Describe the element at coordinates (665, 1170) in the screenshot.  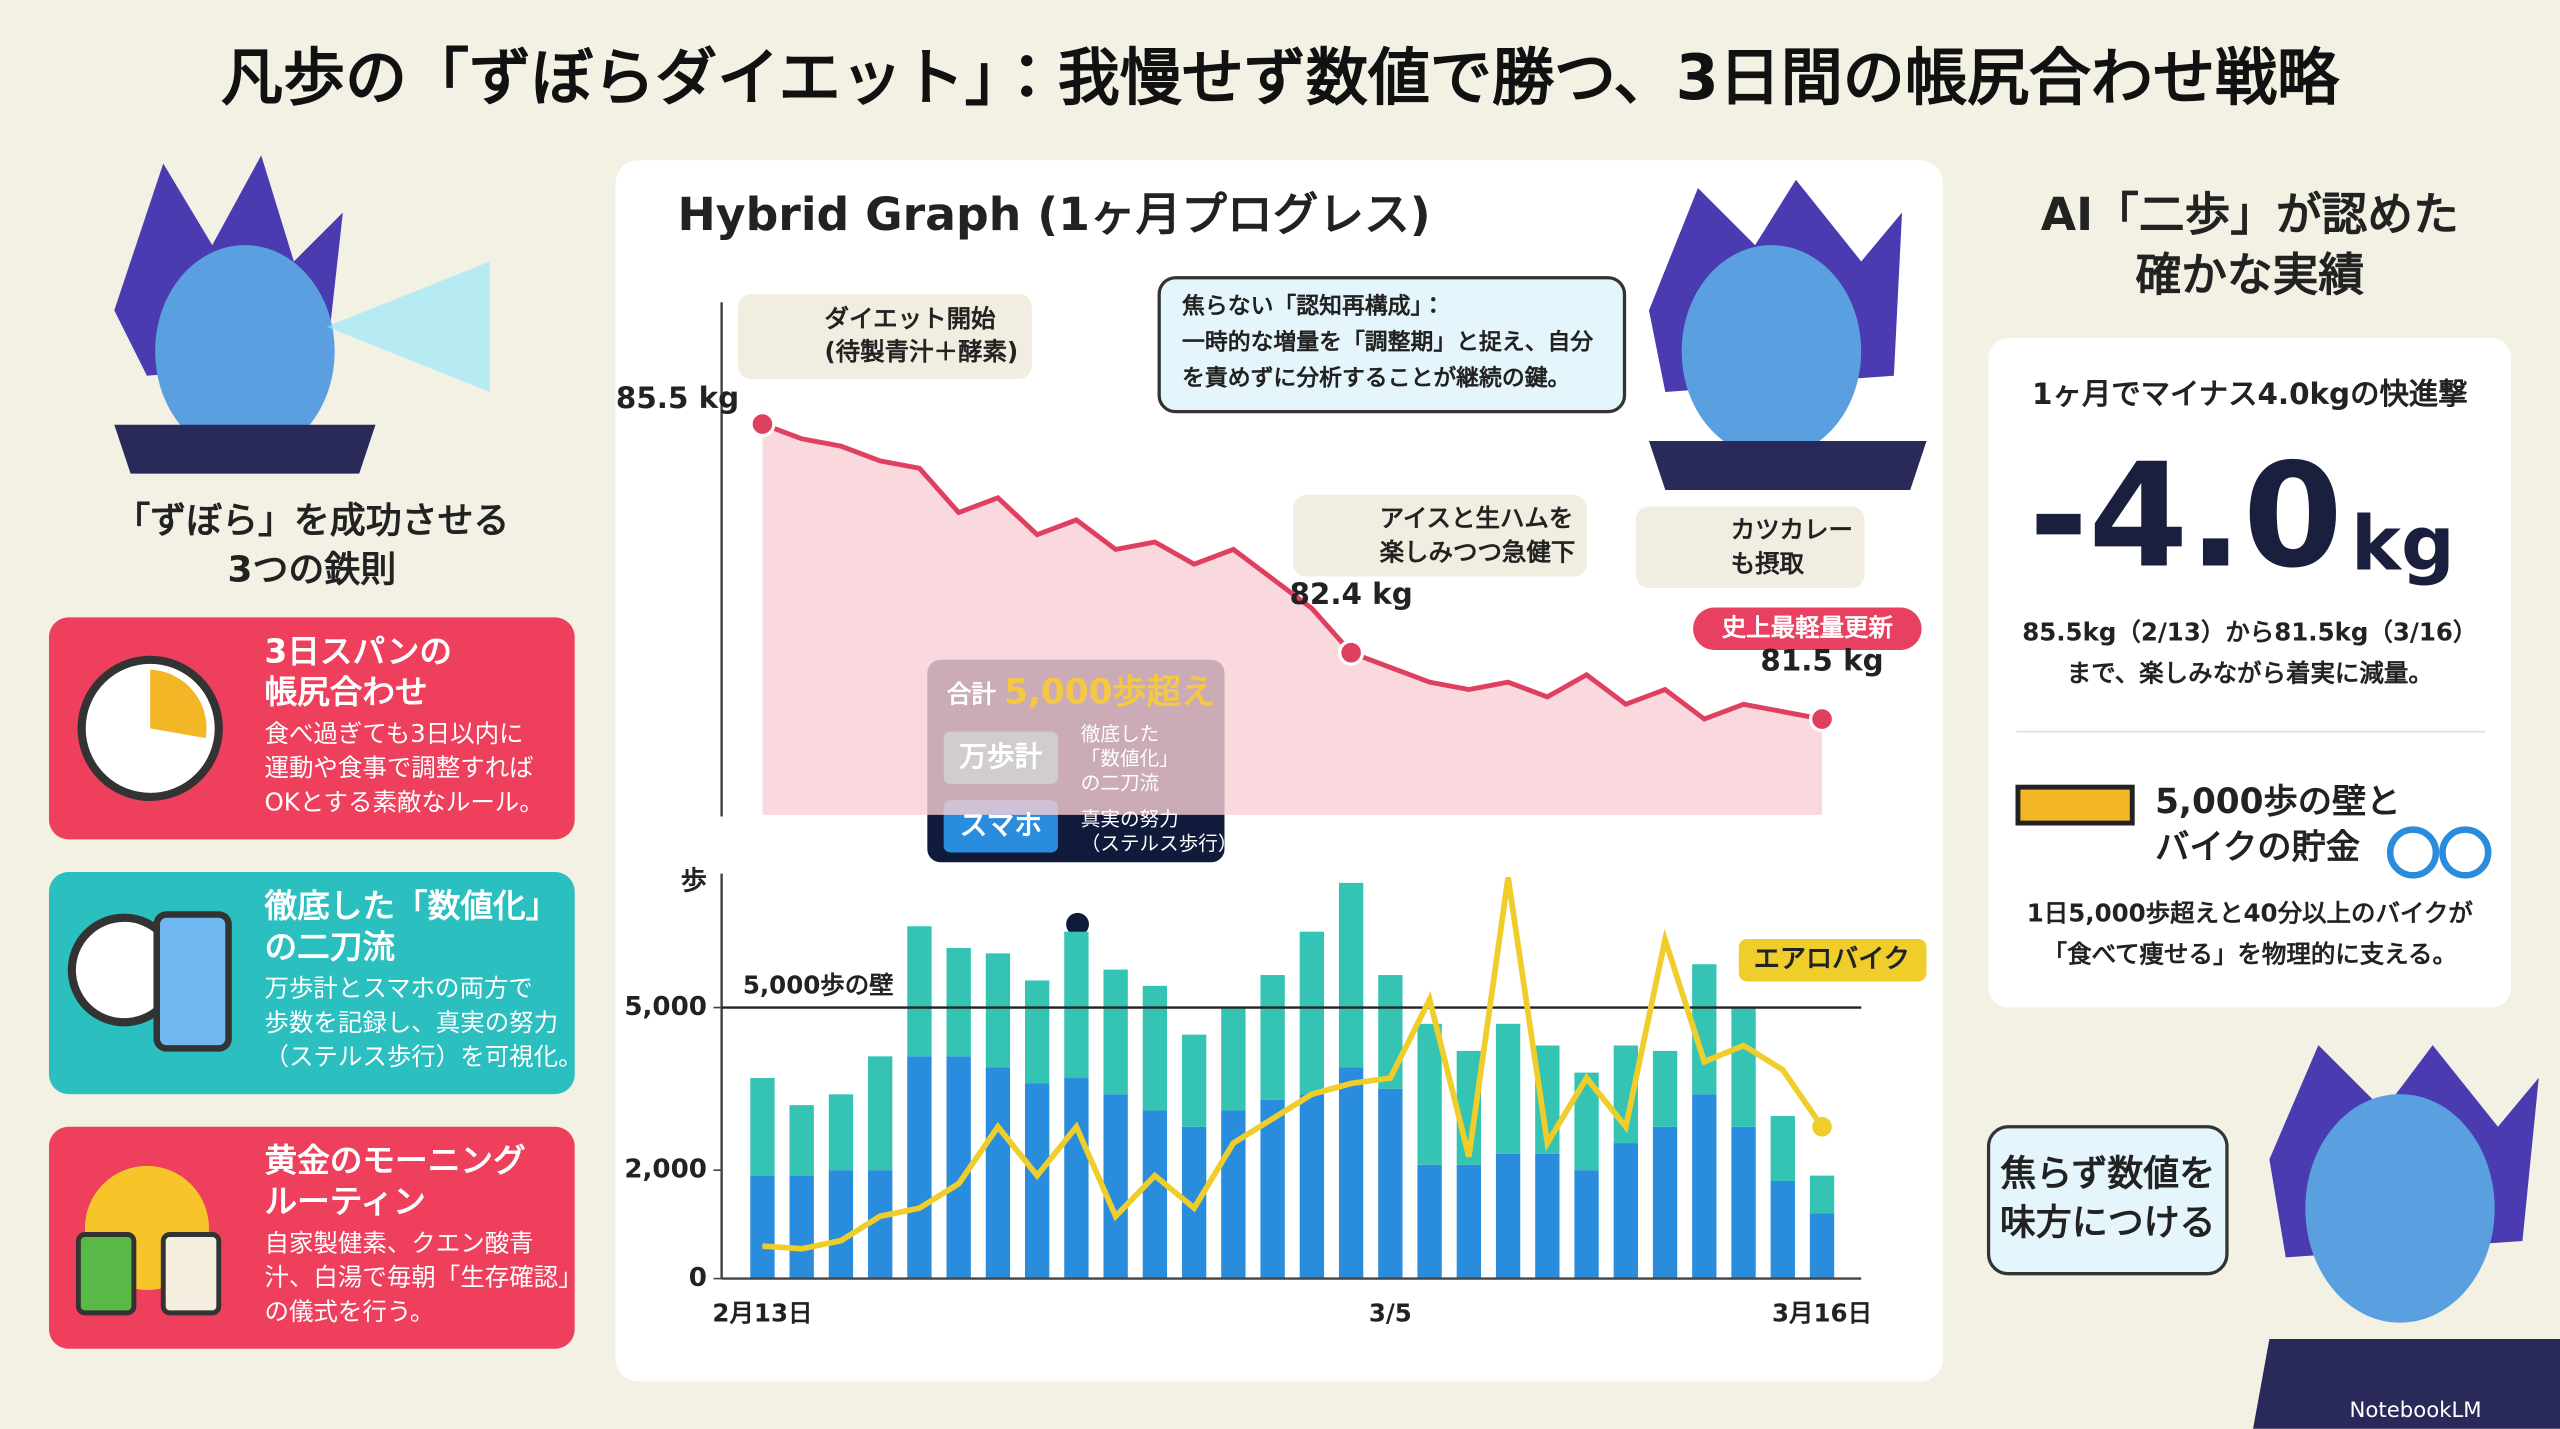
I see `y-tick-label: 2,000` at that location.